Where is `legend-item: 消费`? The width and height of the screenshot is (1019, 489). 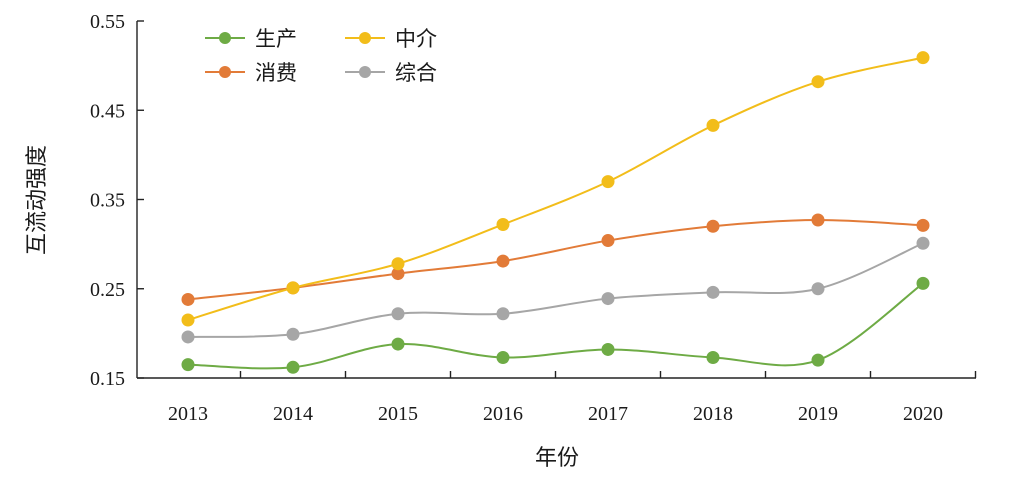 legend-item: 消费 is located at coordinates (251, 73).